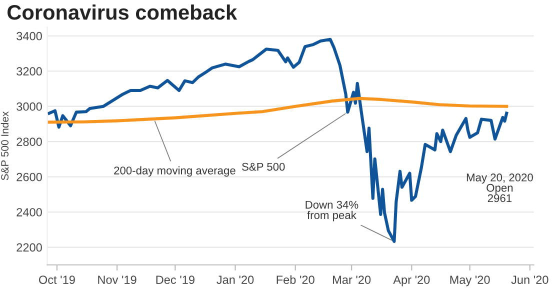  Describe the element at coordinates (352, 280) in the screenshot. I see `x-tick-label: Mar '20` at that location.